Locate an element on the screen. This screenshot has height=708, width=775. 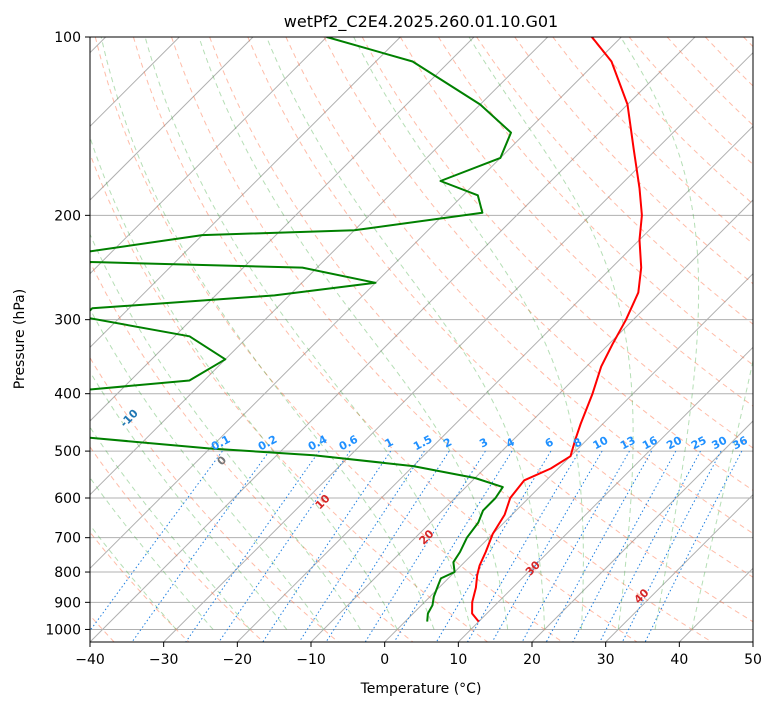
mixing-ratio-label: 36 is located at coordinates (740, 443).